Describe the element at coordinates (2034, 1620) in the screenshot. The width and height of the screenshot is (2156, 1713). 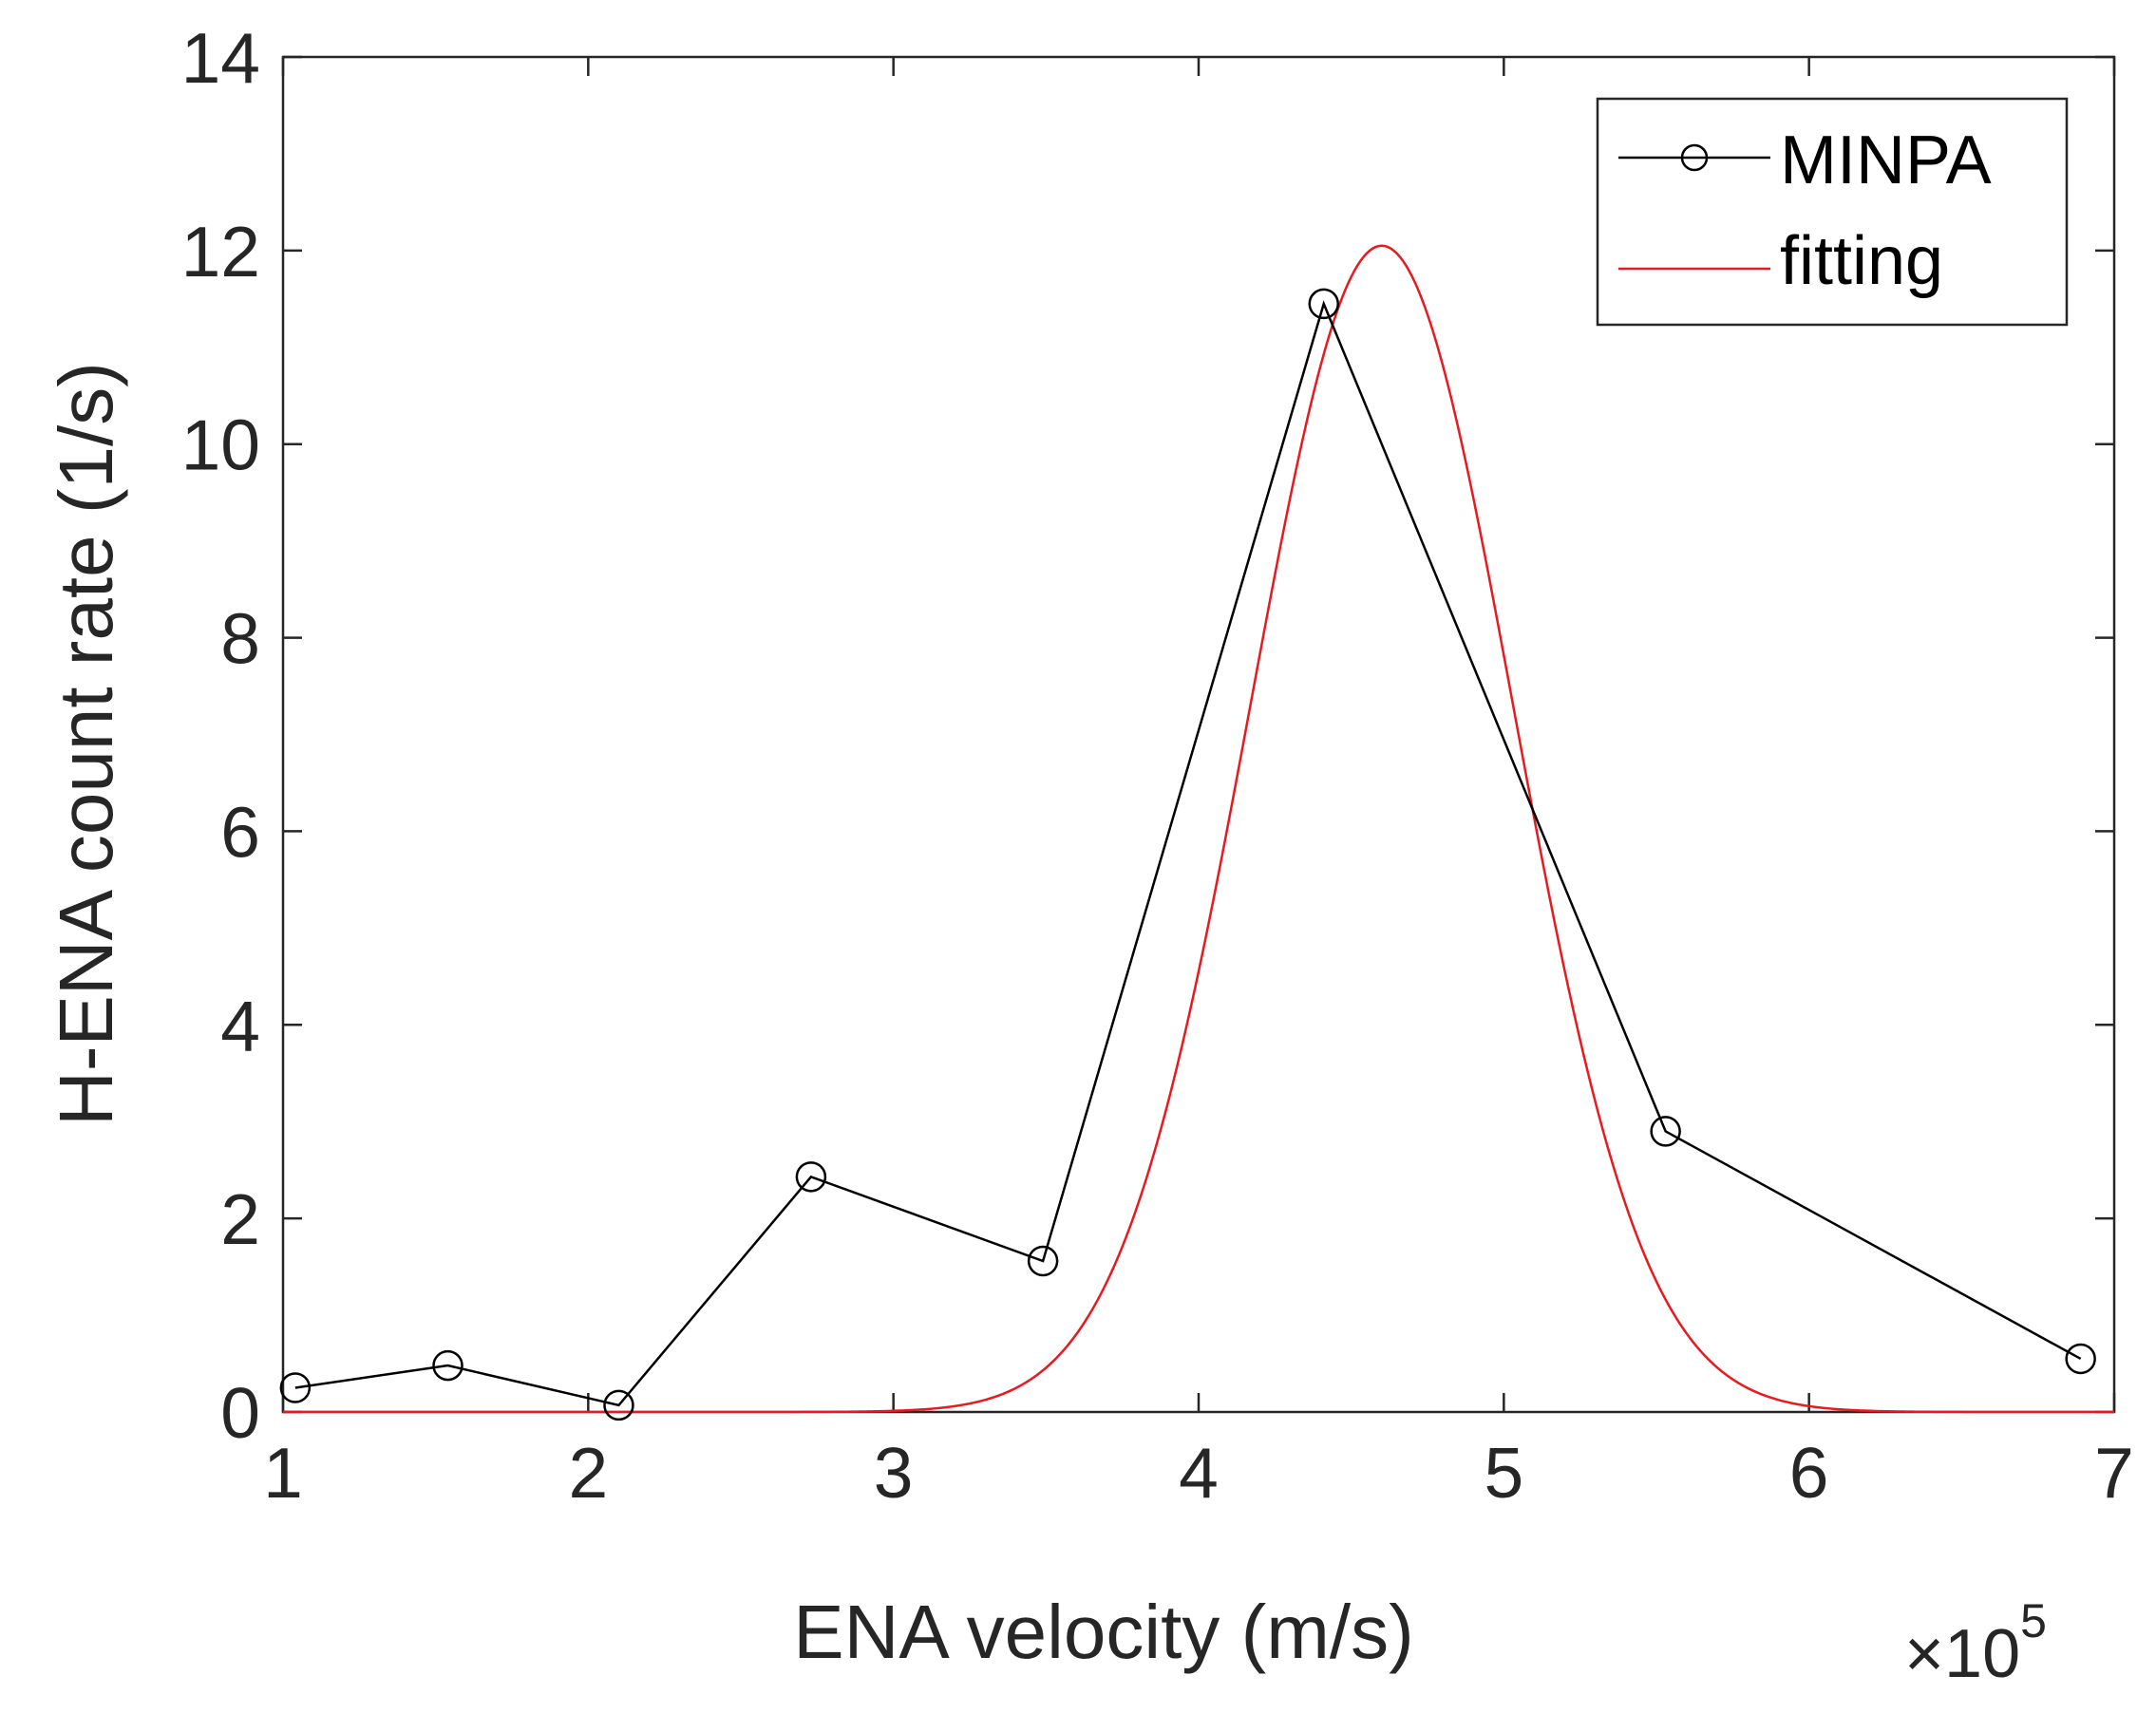
I see `x-axis-multiplier-exponent: 5` at that location.